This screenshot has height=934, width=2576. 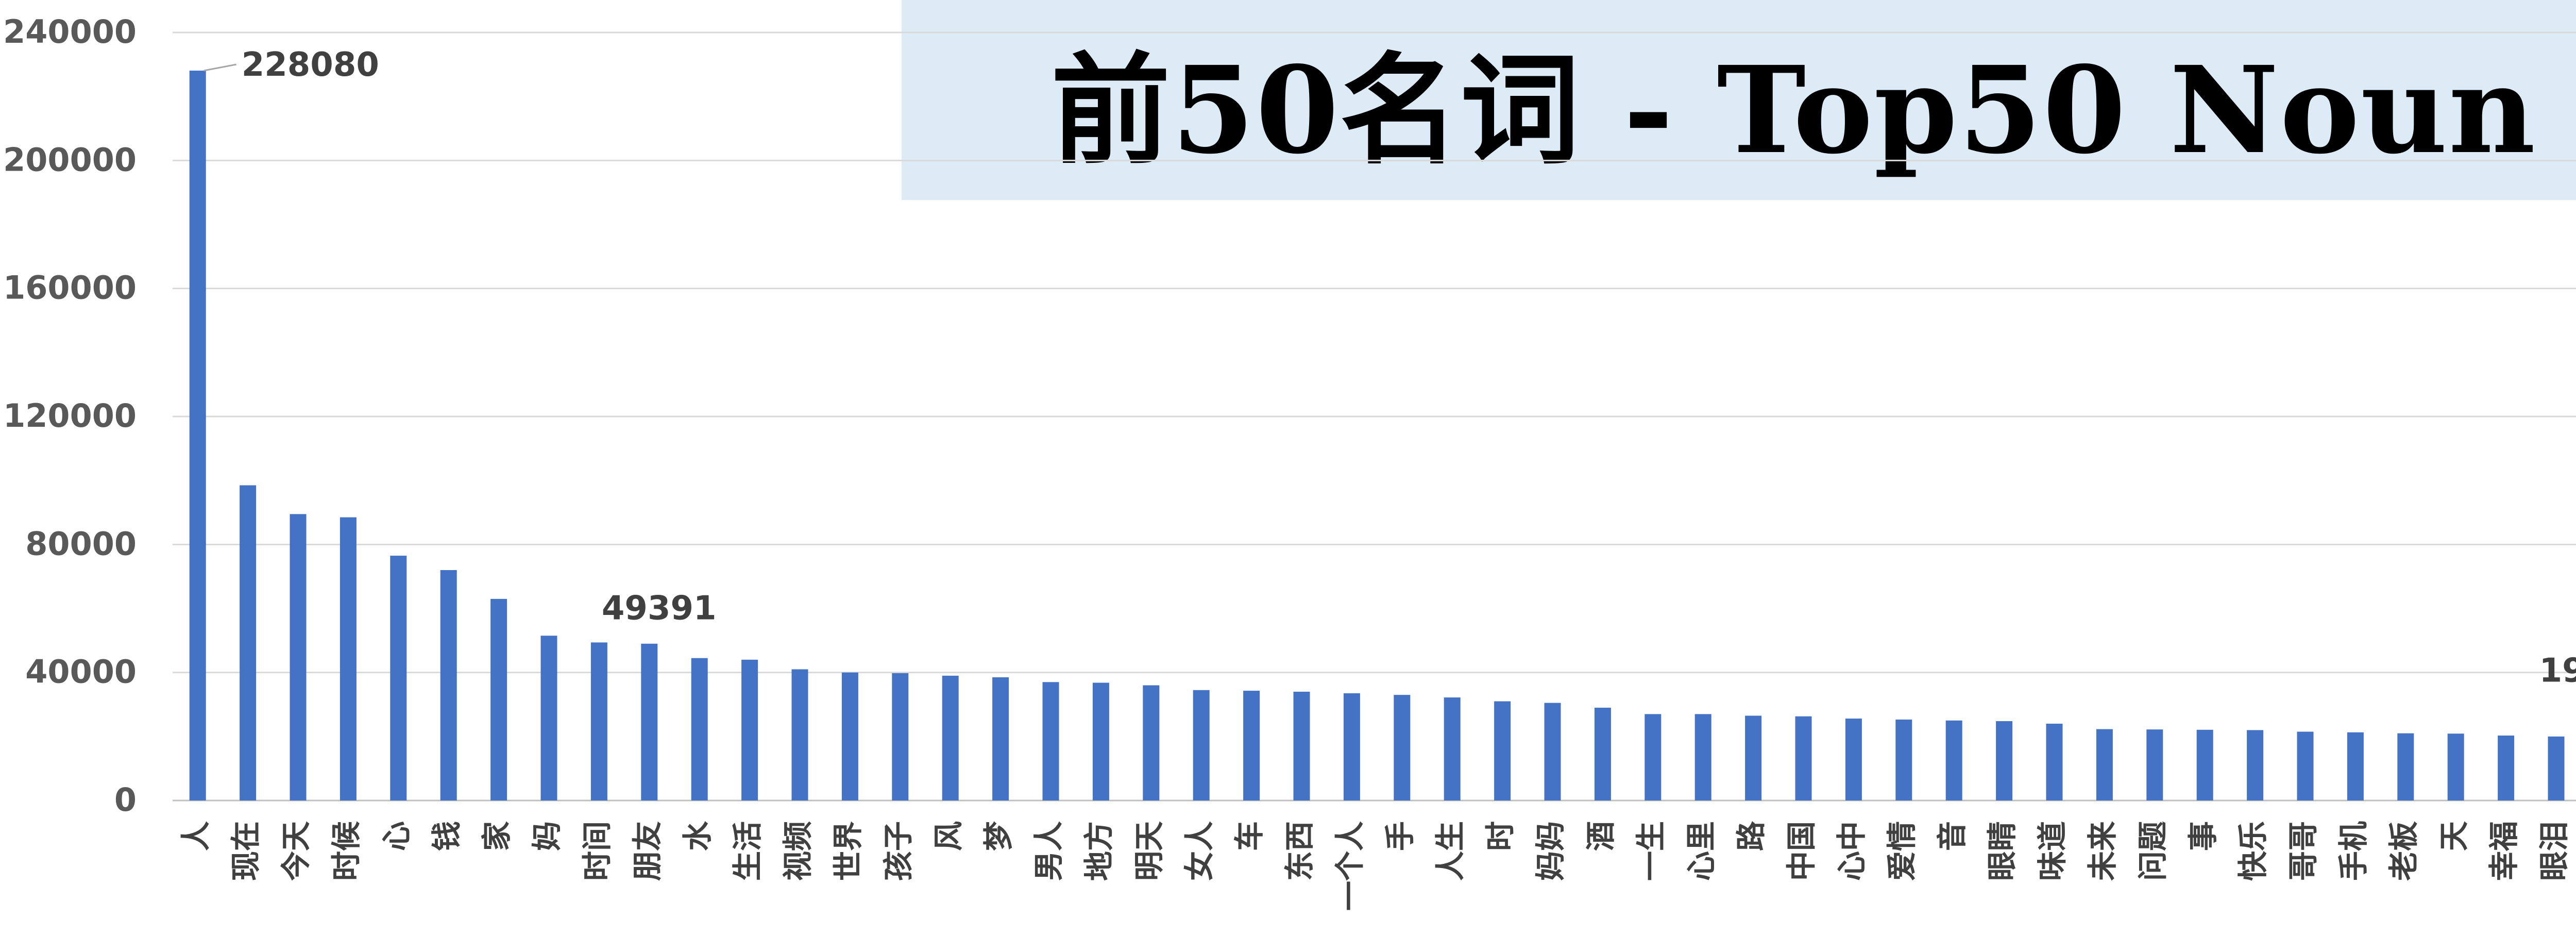 I want to click on x-tick-label: 酒, so click(x=1600, y=836).